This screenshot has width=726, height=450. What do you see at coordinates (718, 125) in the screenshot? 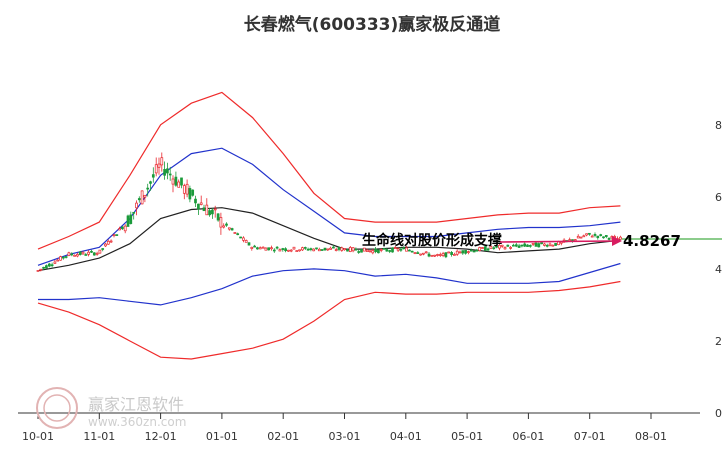
I see `y-tick-label: 8` at bounding box center [718, 125].